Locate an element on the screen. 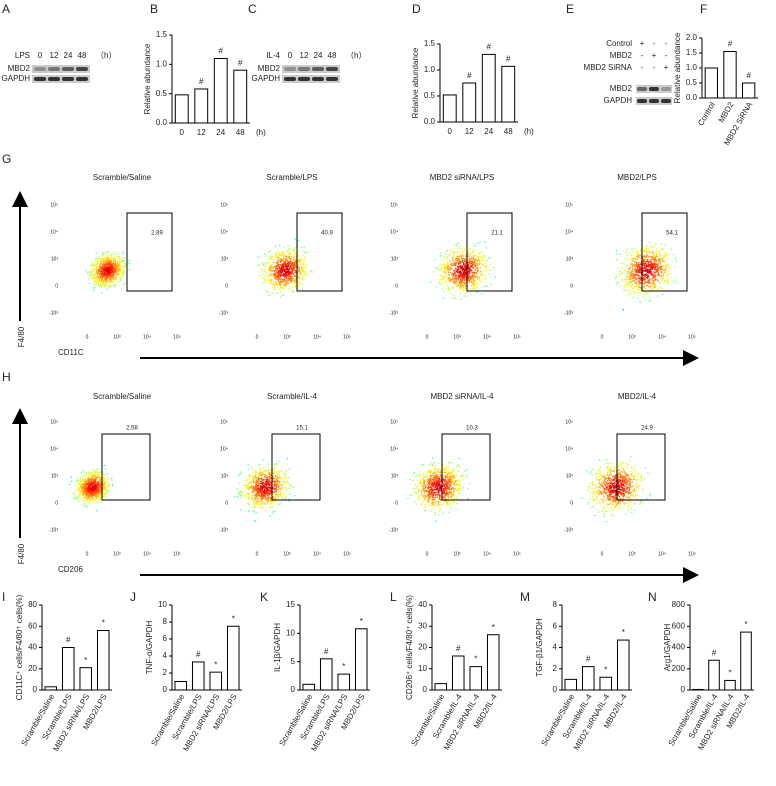 The image size is (776, 786). flow-y-tick: 10⁴ is located at coordinates (224, 232).